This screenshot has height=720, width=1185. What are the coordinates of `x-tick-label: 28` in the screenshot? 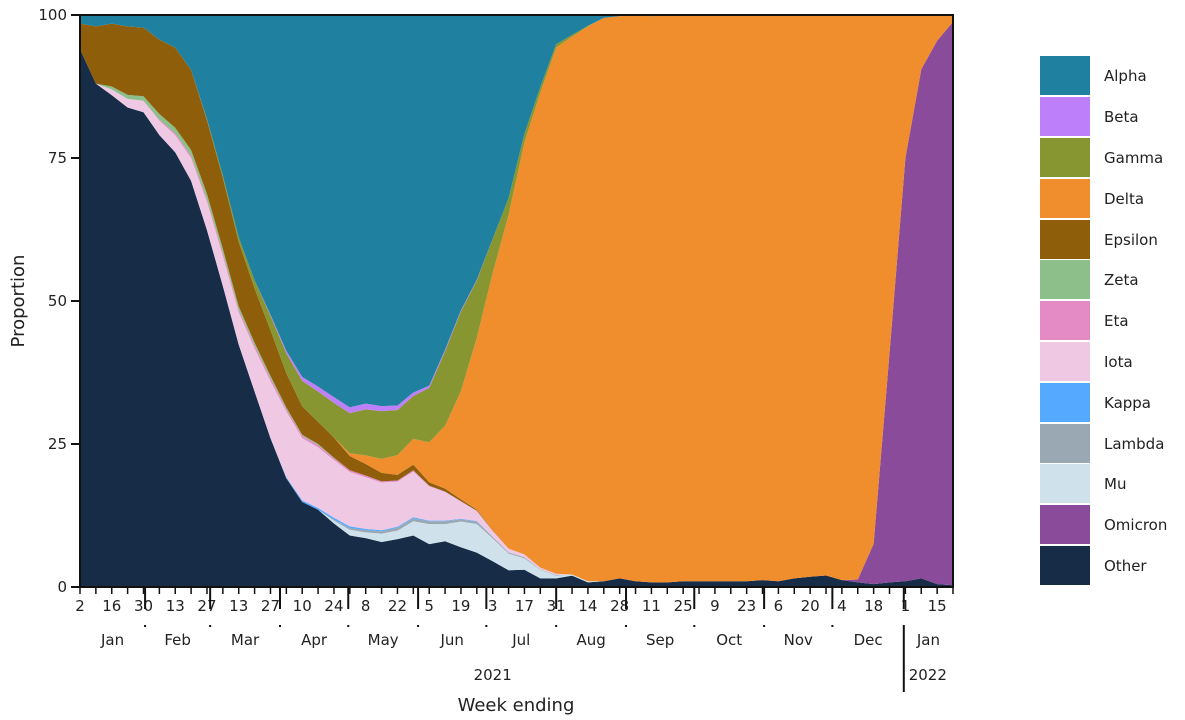 It's located at (619, 606).